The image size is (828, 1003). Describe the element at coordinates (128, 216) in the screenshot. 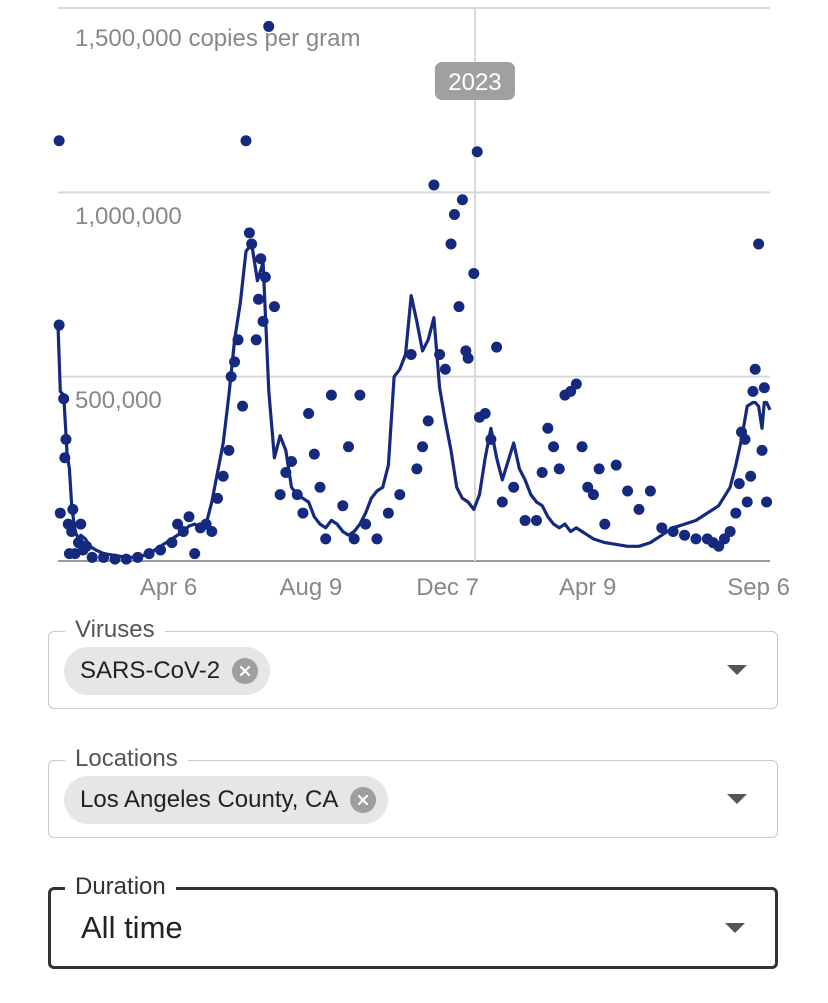

I see `y-tick-label: 1,000,000` at that location.